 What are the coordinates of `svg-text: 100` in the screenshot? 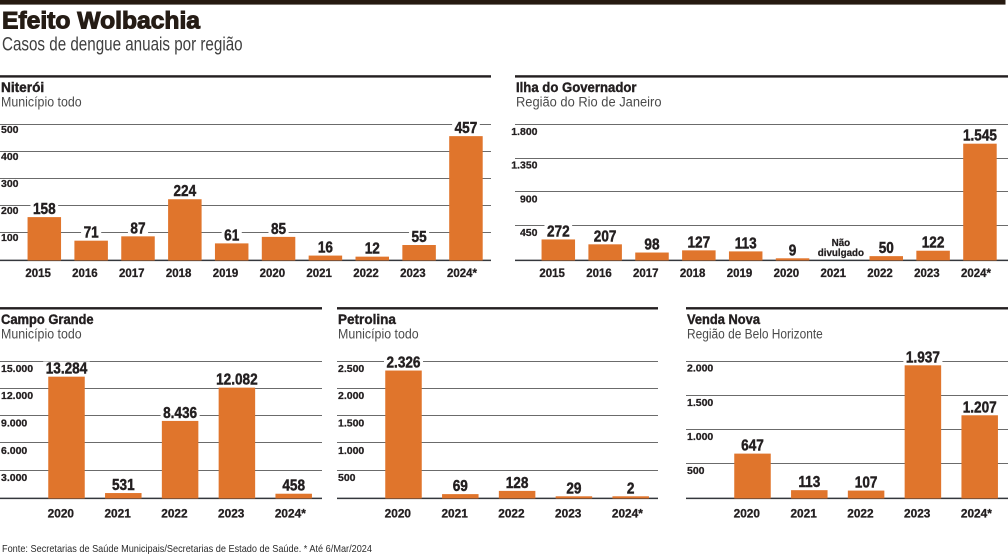 It's located at (10, 238).